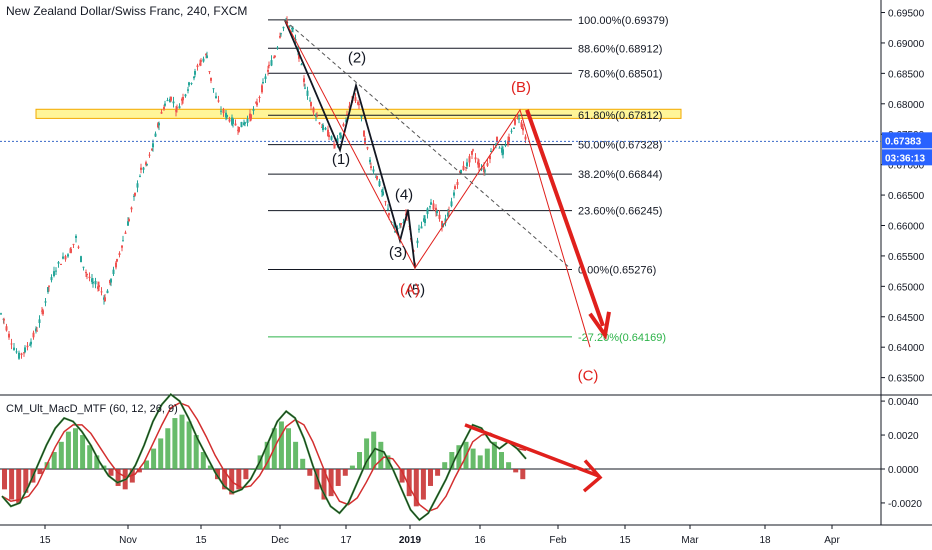 The width and height of the screenshot is (932, 550). What do you see at coordinates (832, 540) in the screenshot?
I see `x-tick-label: Apr` at bounding box center [832, 540].